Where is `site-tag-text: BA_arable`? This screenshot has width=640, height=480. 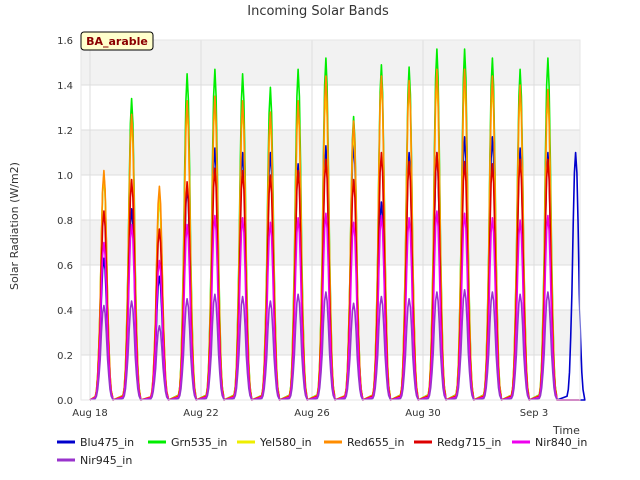 site-tag-text: BA_arable is located at coordinates (117, 41).